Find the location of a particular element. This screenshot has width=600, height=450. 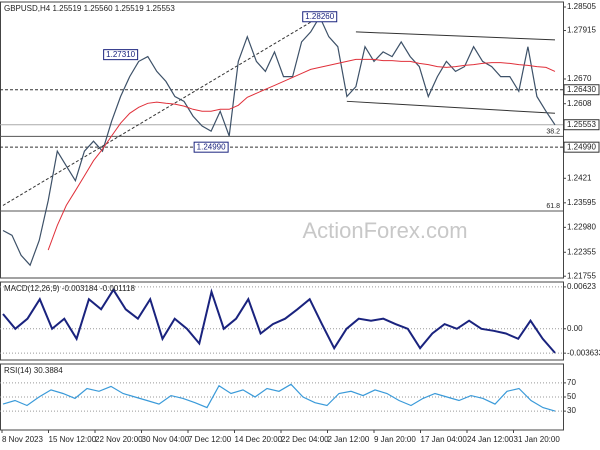

y-tick-label: 1.21755 is located at coordinates (581, 275).